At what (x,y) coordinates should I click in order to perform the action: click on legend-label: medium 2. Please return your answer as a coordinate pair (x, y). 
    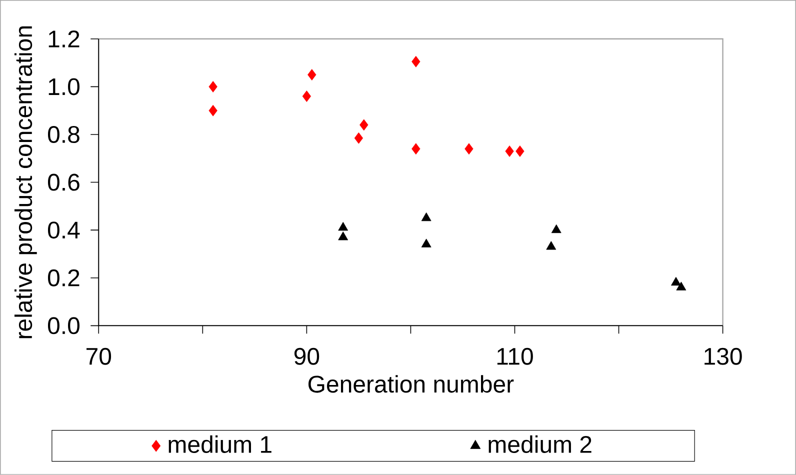
    Looking at the image, I should click on (540, 444).